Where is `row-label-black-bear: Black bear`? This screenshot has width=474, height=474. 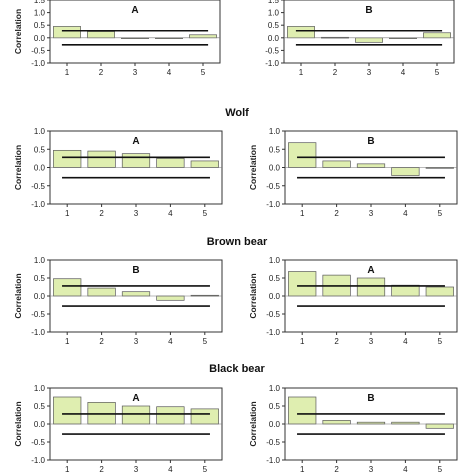
row-label-black-bear: Black bear is located at coordinates (237, 369).